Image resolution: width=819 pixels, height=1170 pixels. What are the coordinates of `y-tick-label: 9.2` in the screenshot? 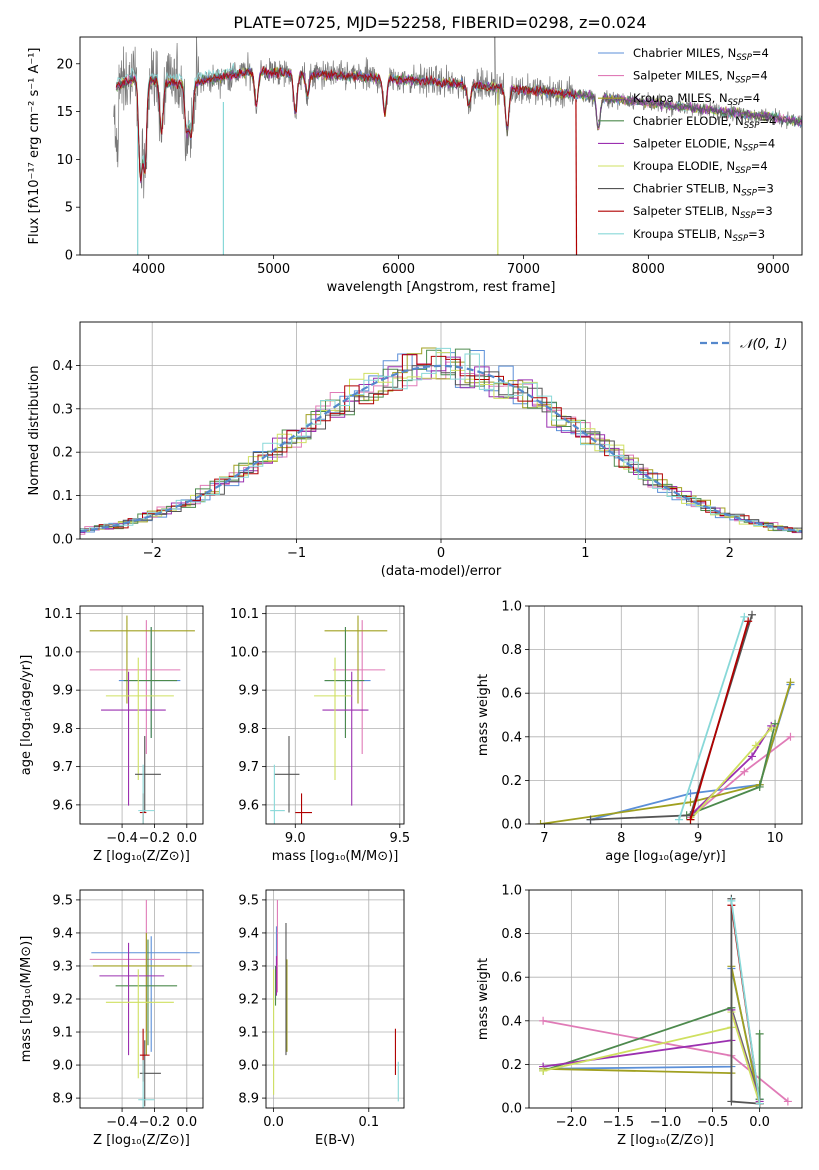 It's located at (248, 1000).